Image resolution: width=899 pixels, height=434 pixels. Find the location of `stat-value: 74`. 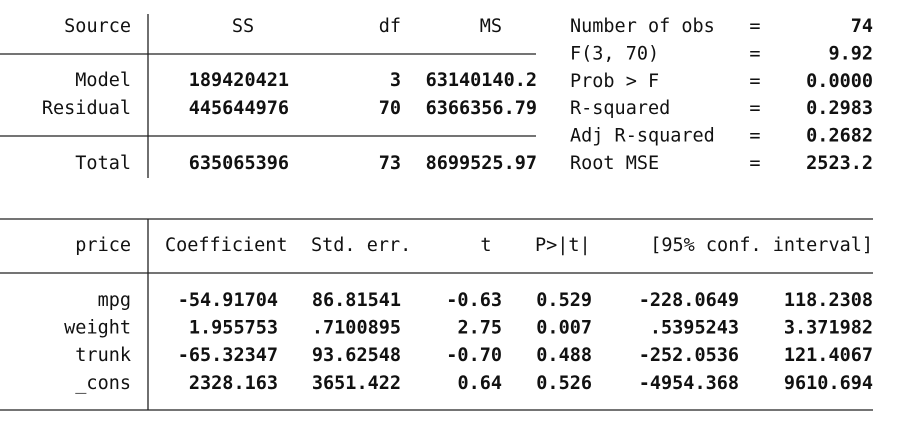

stat-value: 74 is located at coordinates (862, 26).